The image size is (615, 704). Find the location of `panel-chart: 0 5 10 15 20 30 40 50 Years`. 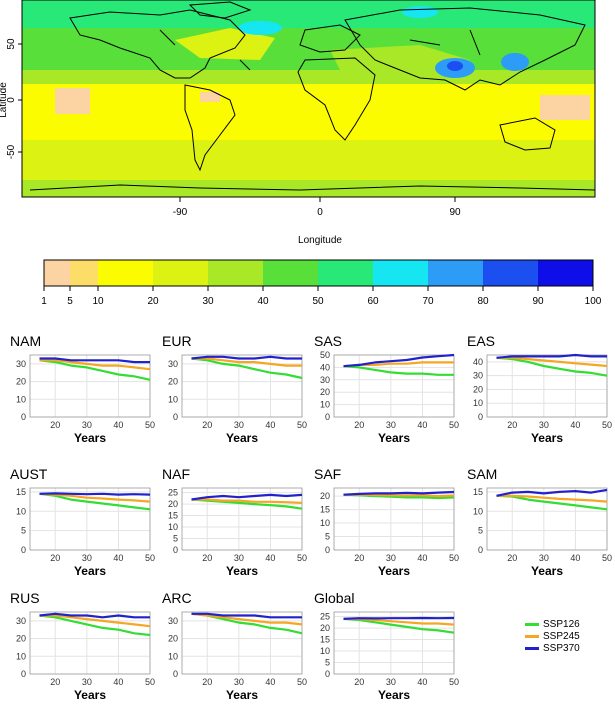

panel-chart: 0 5 10 15 20 30 40 50 Years is located at coordinates (85, 532).